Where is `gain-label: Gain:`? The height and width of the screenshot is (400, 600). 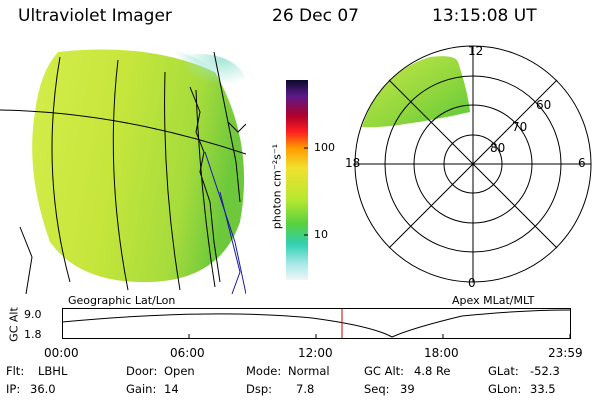
gain-label: Gain: is located at coordinates (141, 389).